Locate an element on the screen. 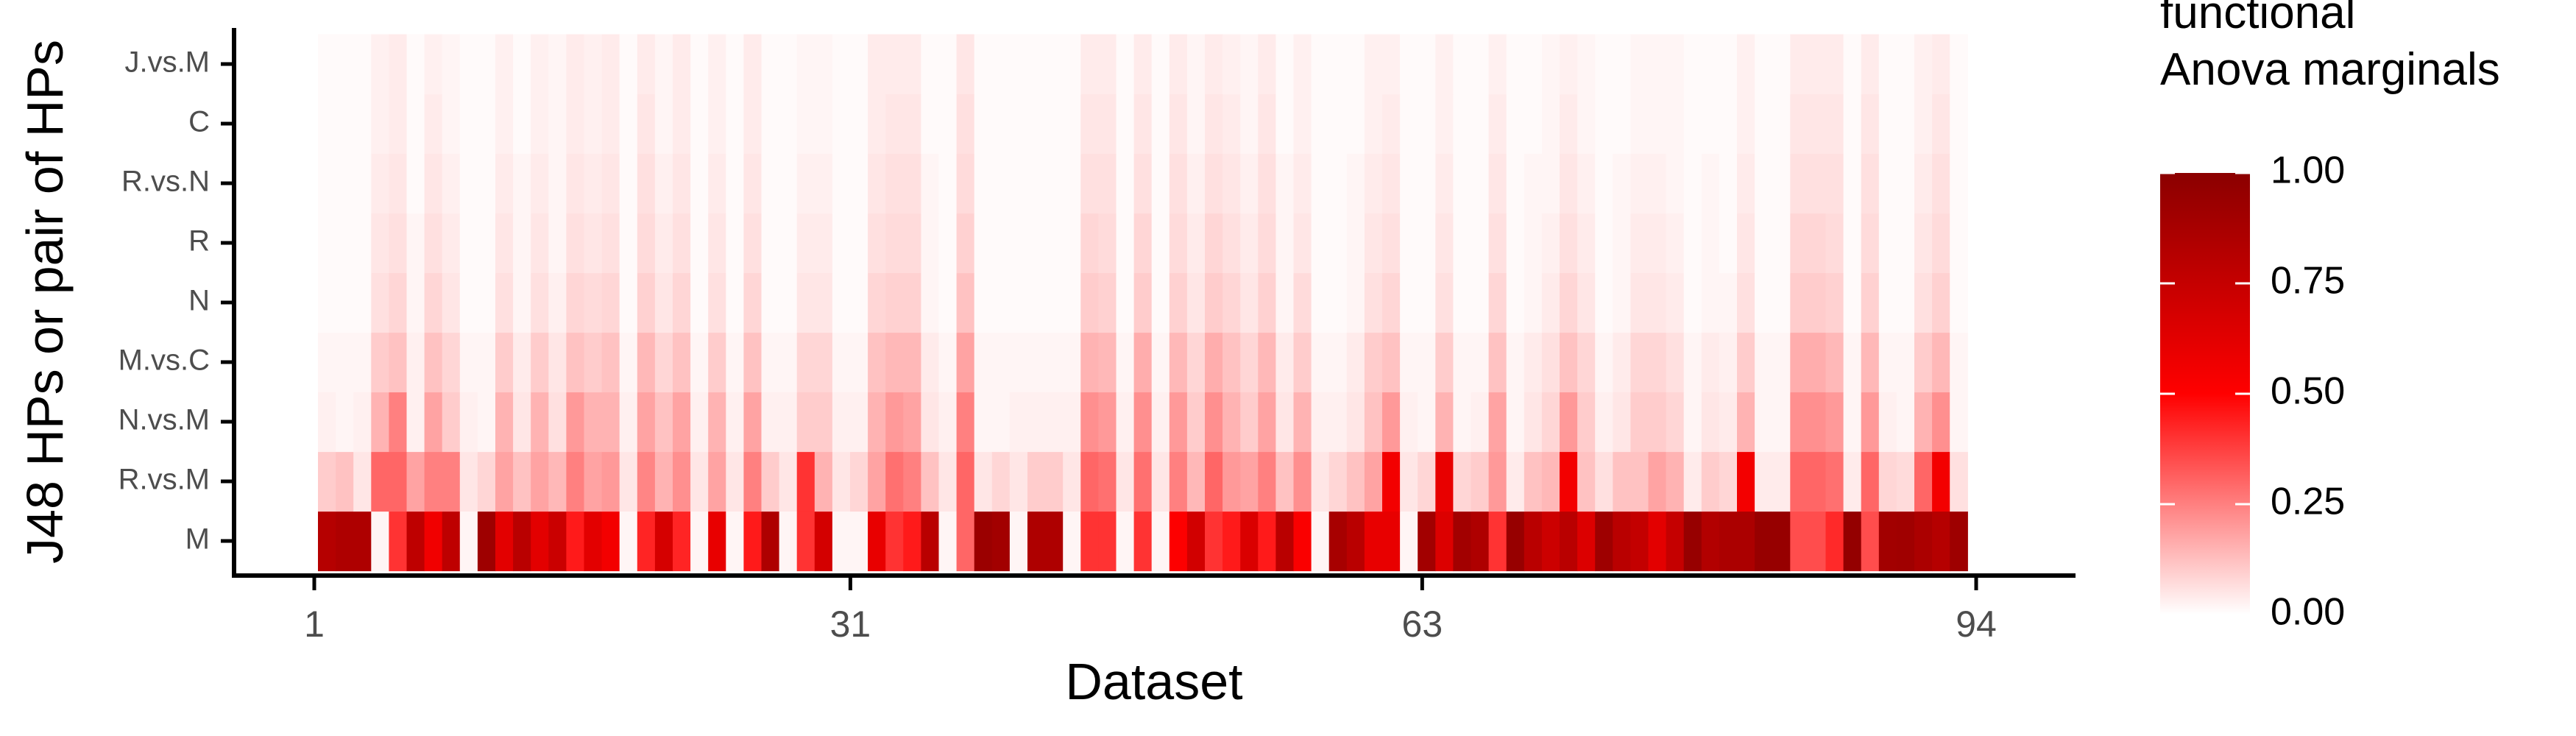 The image size is (2576, 736). x-axis-ticks: 1 31 63 94 is located at coordinates (1150, 610).